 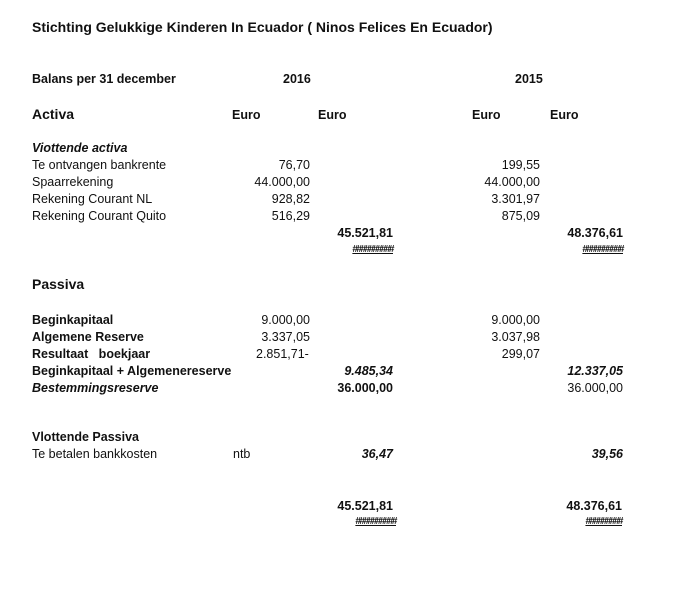 What do you see at coordinates (365, 506) in the screenshot?
I see `passiva-total-2016: 45.521,81` at bounding box center [365, 506].